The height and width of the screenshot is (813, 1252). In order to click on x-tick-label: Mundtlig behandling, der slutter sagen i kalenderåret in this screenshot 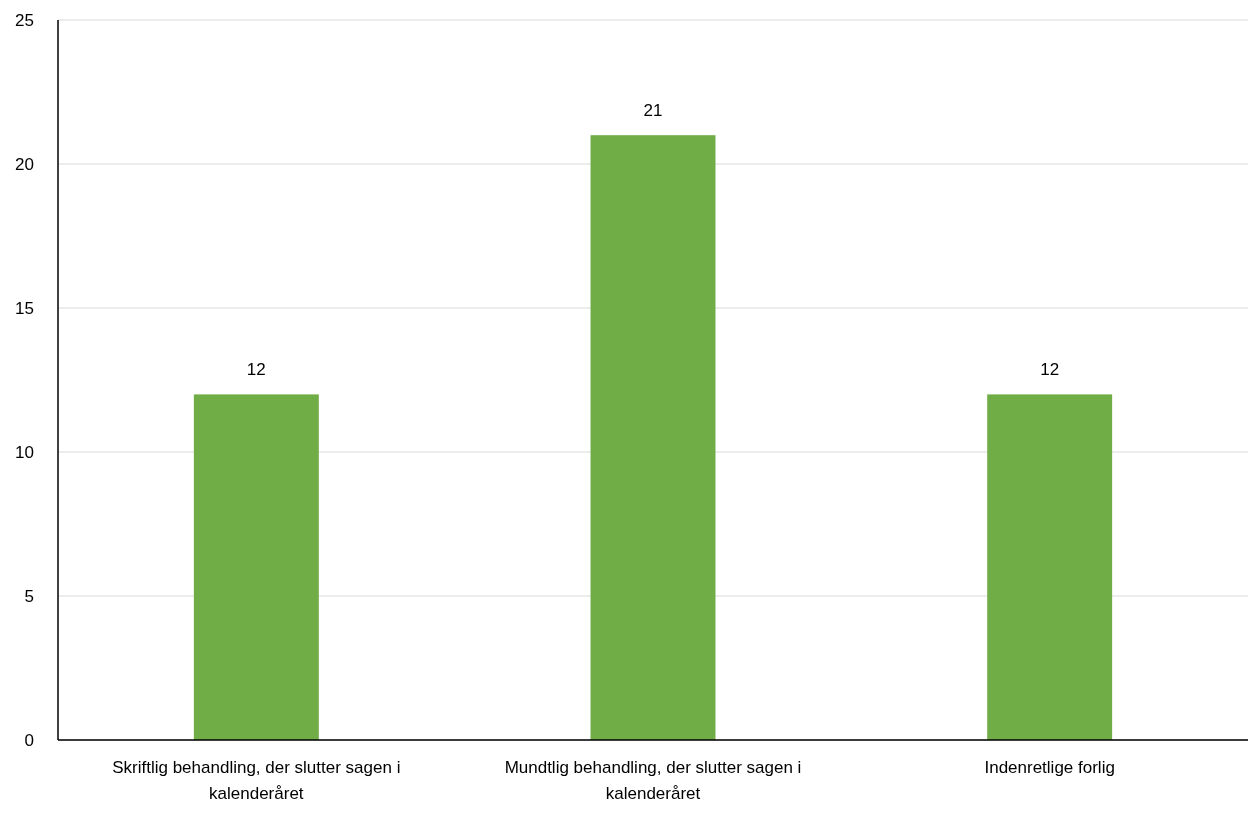, I will do `click(653, 780)`.